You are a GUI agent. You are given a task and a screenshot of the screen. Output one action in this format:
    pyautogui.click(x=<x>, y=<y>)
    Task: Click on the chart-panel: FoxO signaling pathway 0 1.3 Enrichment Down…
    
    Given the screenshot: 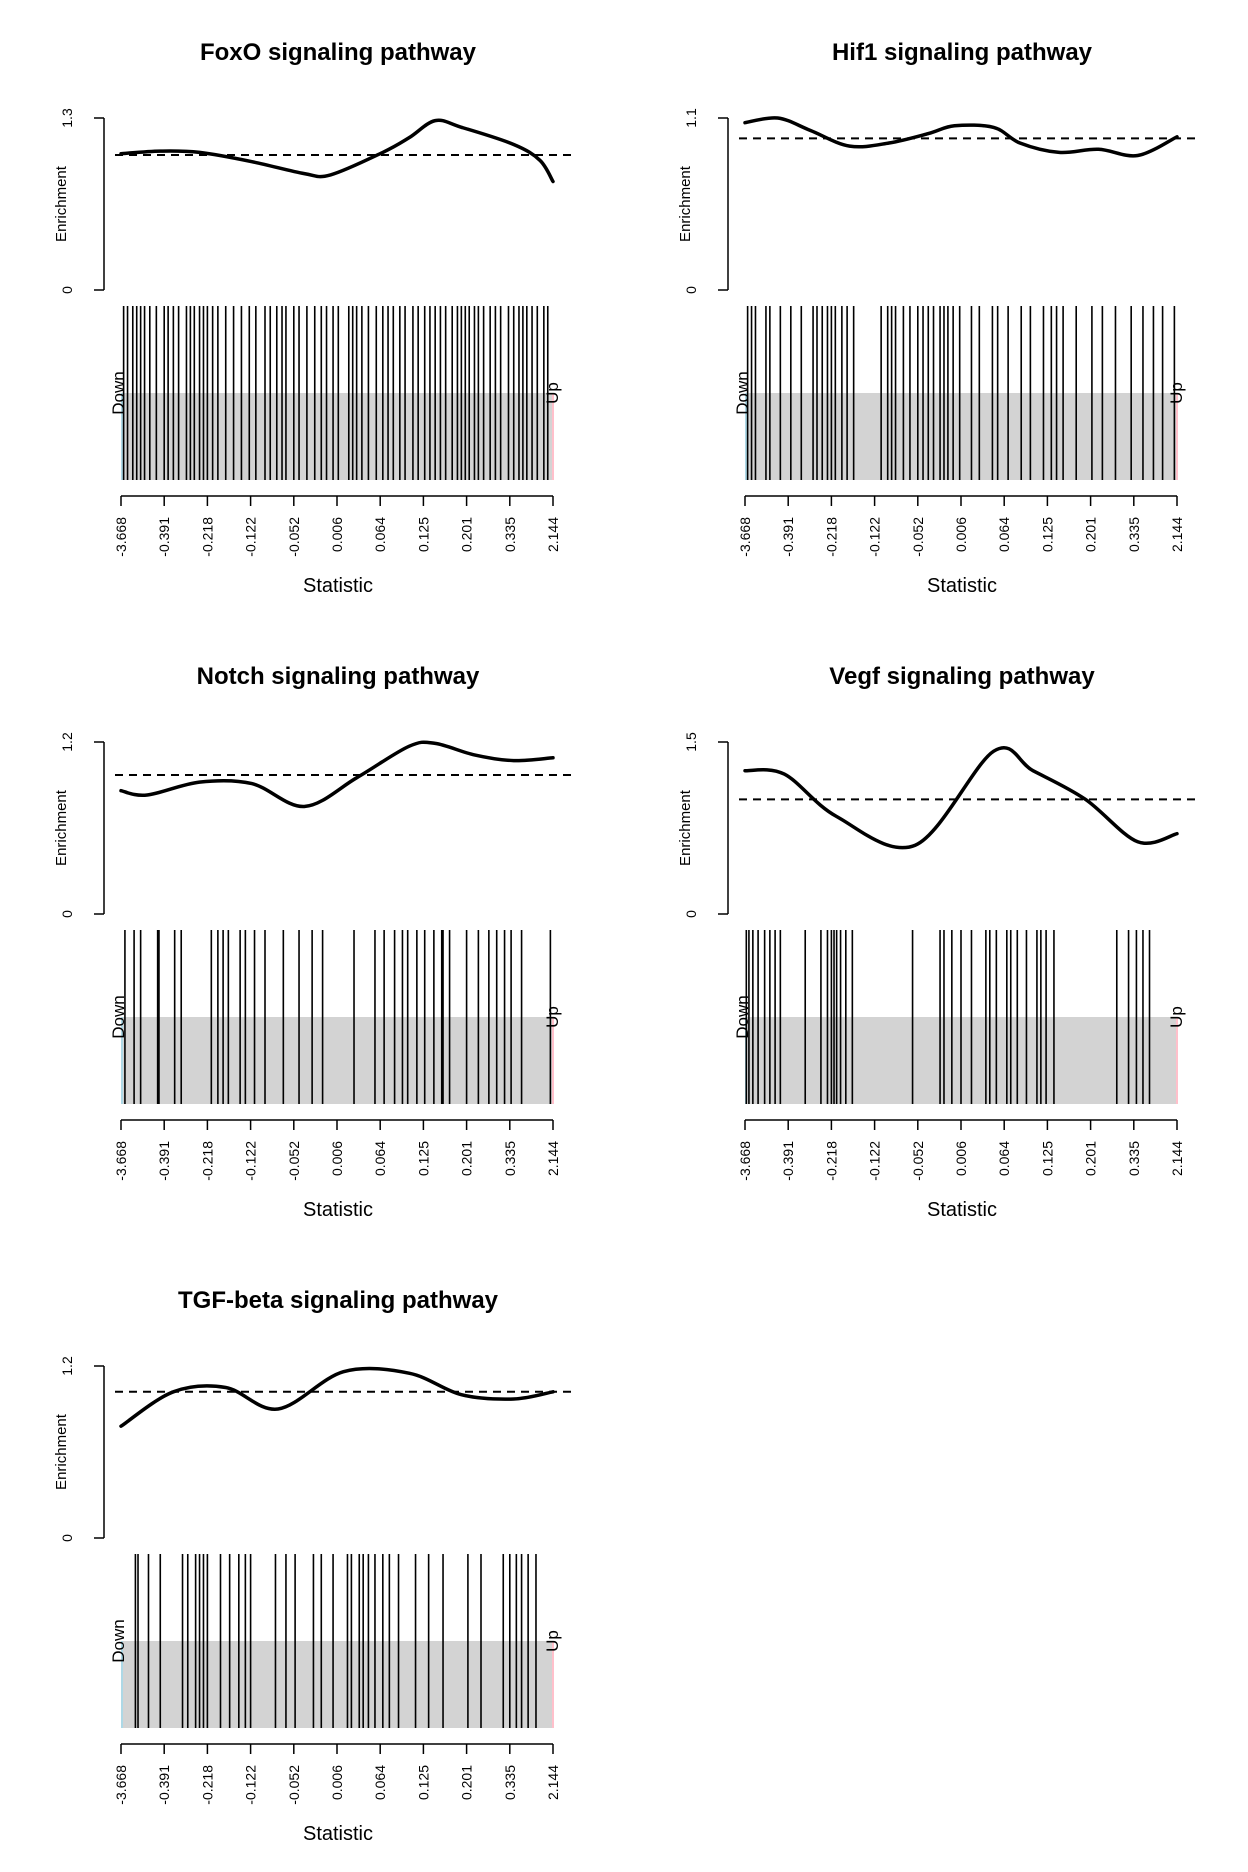 What is the action you would take?
    pyautogui.click(x=314, y=318)
    